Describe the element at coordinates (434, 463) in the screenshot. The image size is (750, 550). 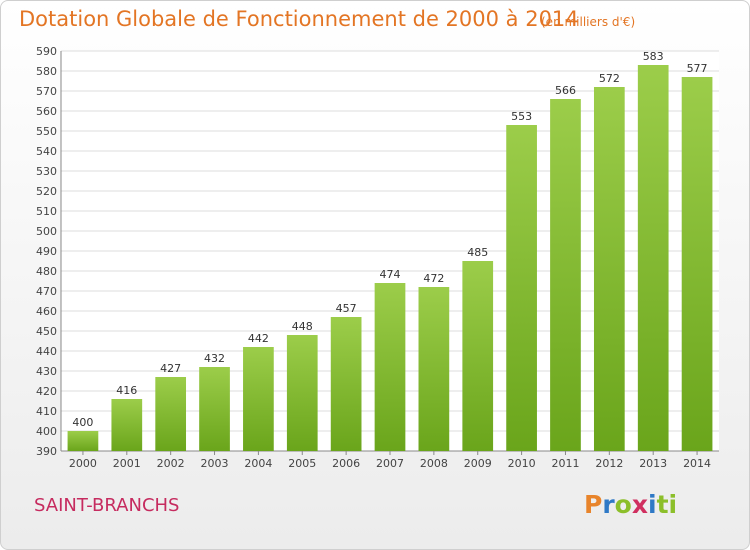
I see `x-tick-label: 2008` at that location.